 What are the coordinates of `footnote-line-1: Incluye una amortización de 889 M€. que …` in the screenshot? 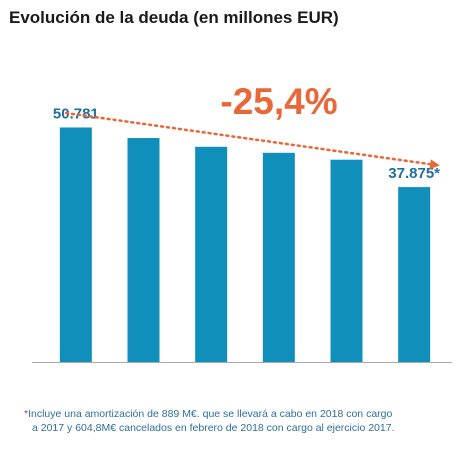 It's located at (210, 414).